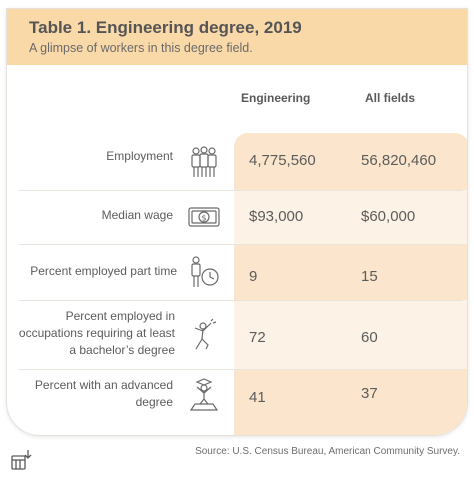 Image resolution: width=474 pixels, height=478 pixels. What do you see at coordinates (21, 460) in the screenshot?
I see `download-data-icon` at bounding box center [21, 460].